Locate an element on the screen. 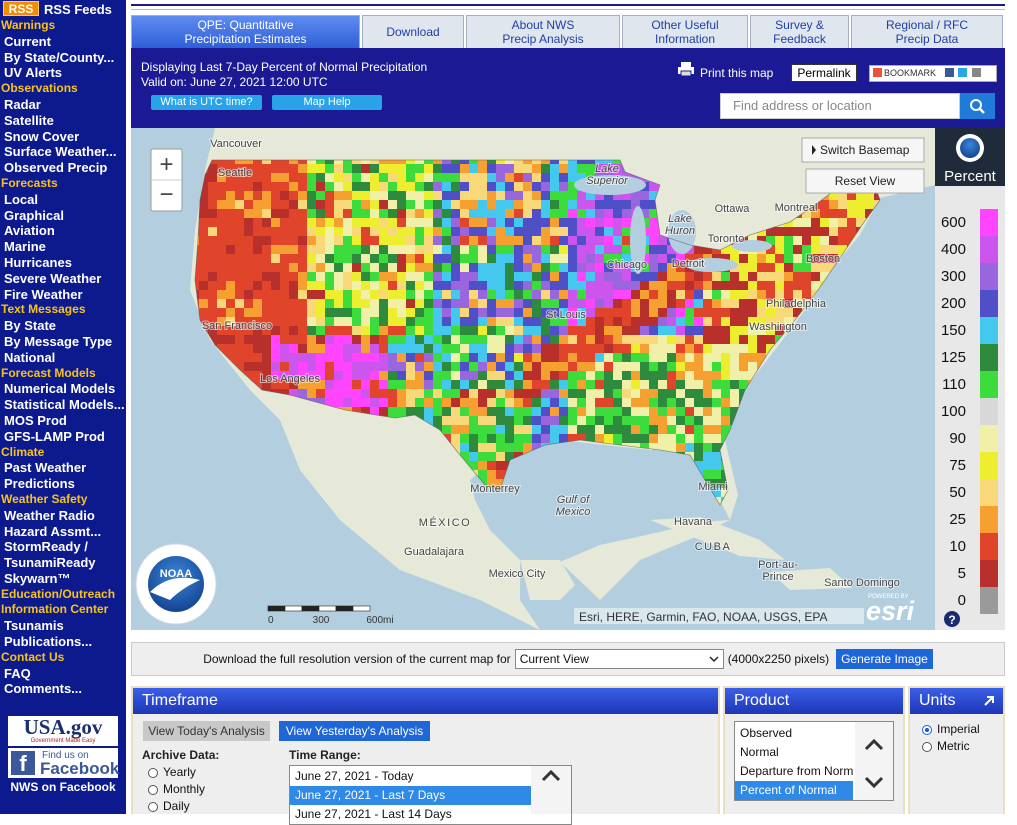  nav-link: Skywarn™ is located at coordinates (37, 578).